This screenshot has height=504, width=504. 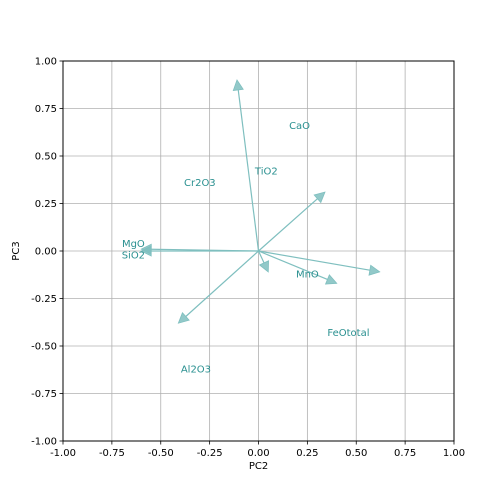 What do you see at coordinates (200, 183) in the screenshot?
I see `vector-label: Cr2O3` at bounding box center [200, 183].